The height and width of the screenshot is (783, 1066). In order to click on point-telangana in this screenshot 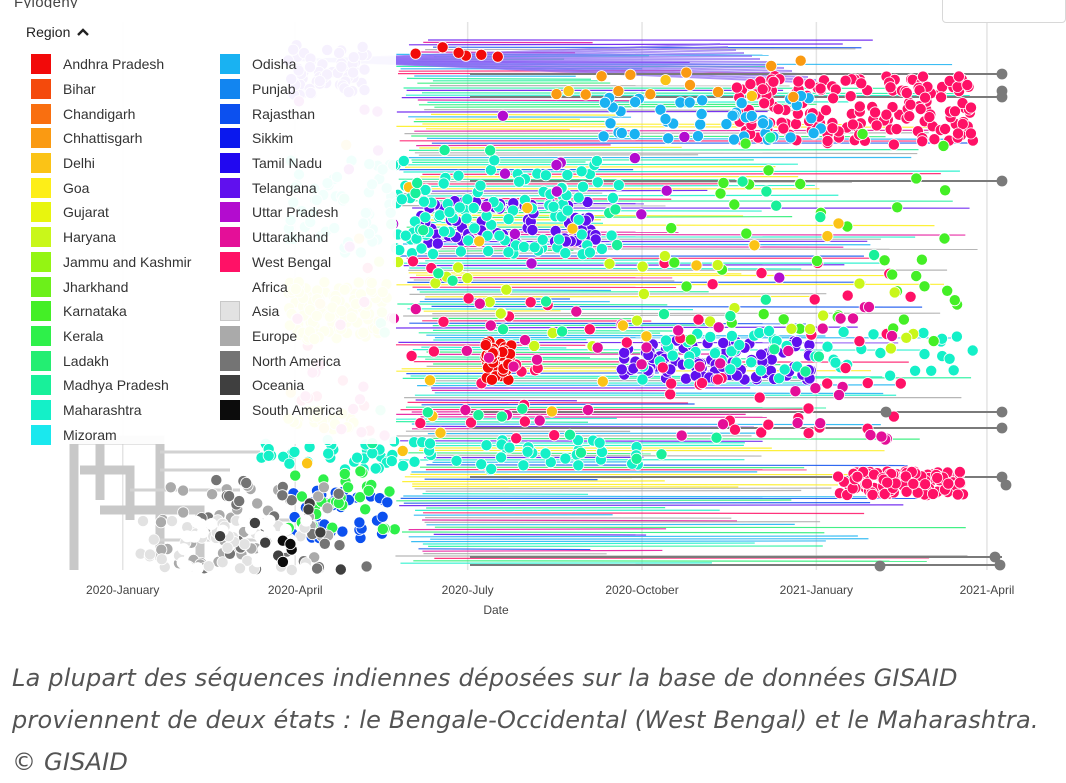, I will do `click(532, 229)`.